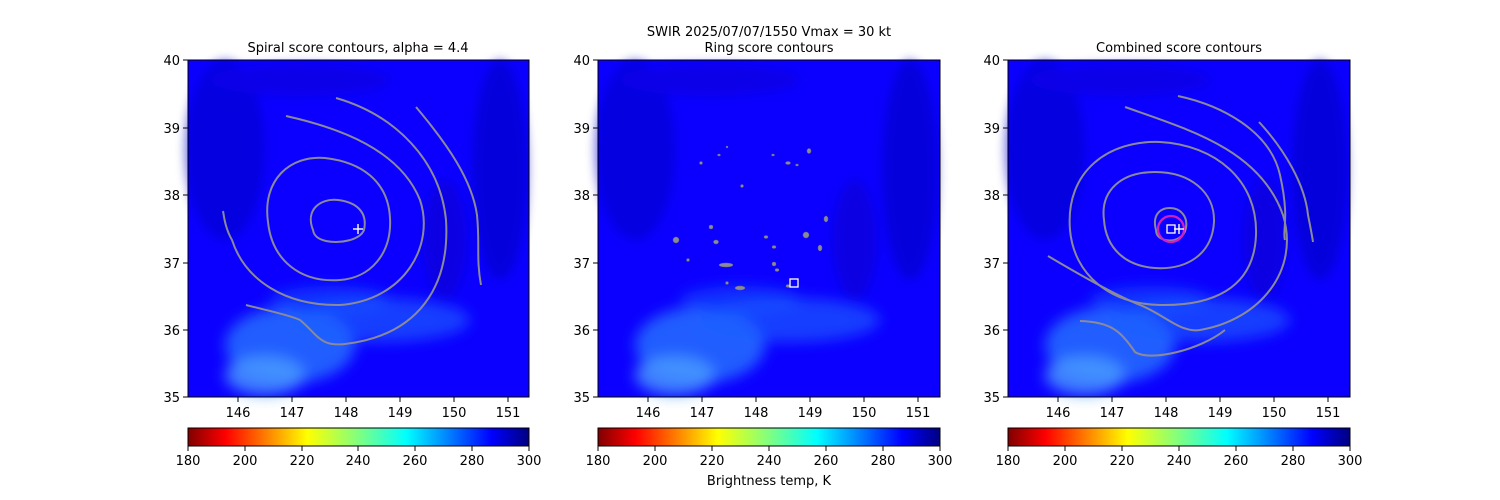 The height and width of the screenshot is (500, 1500). Describe the element at coordinates (883, 461) in the screenshot. I see `colorbar-tick-label: 280` at that location.